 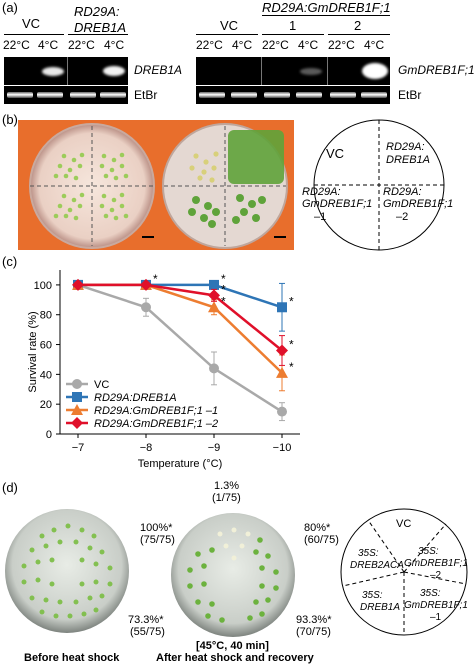 I want to click on plate-map-rd-gm2-3: –2, so click(x=402, y=217).